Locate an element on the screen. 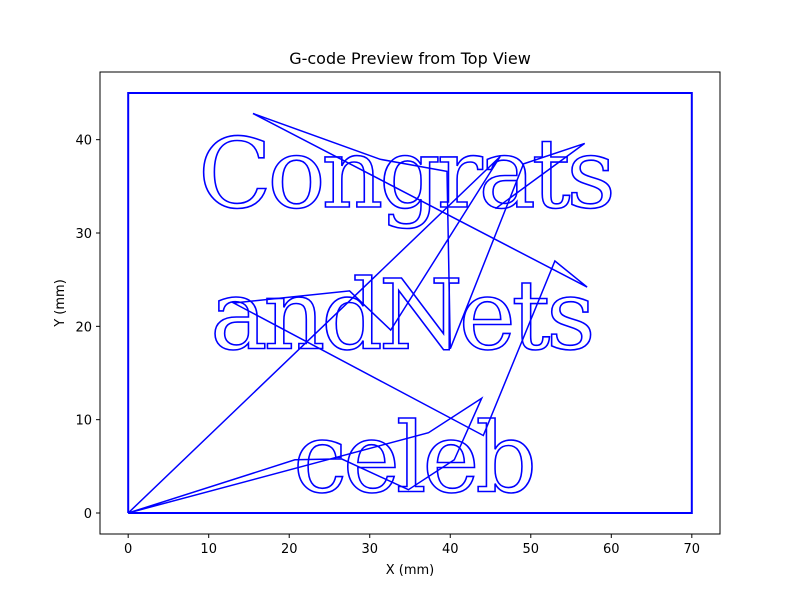 This screenshot has width=800, height=600. x-tick-label: 50 is located at coordinates (531, 549).